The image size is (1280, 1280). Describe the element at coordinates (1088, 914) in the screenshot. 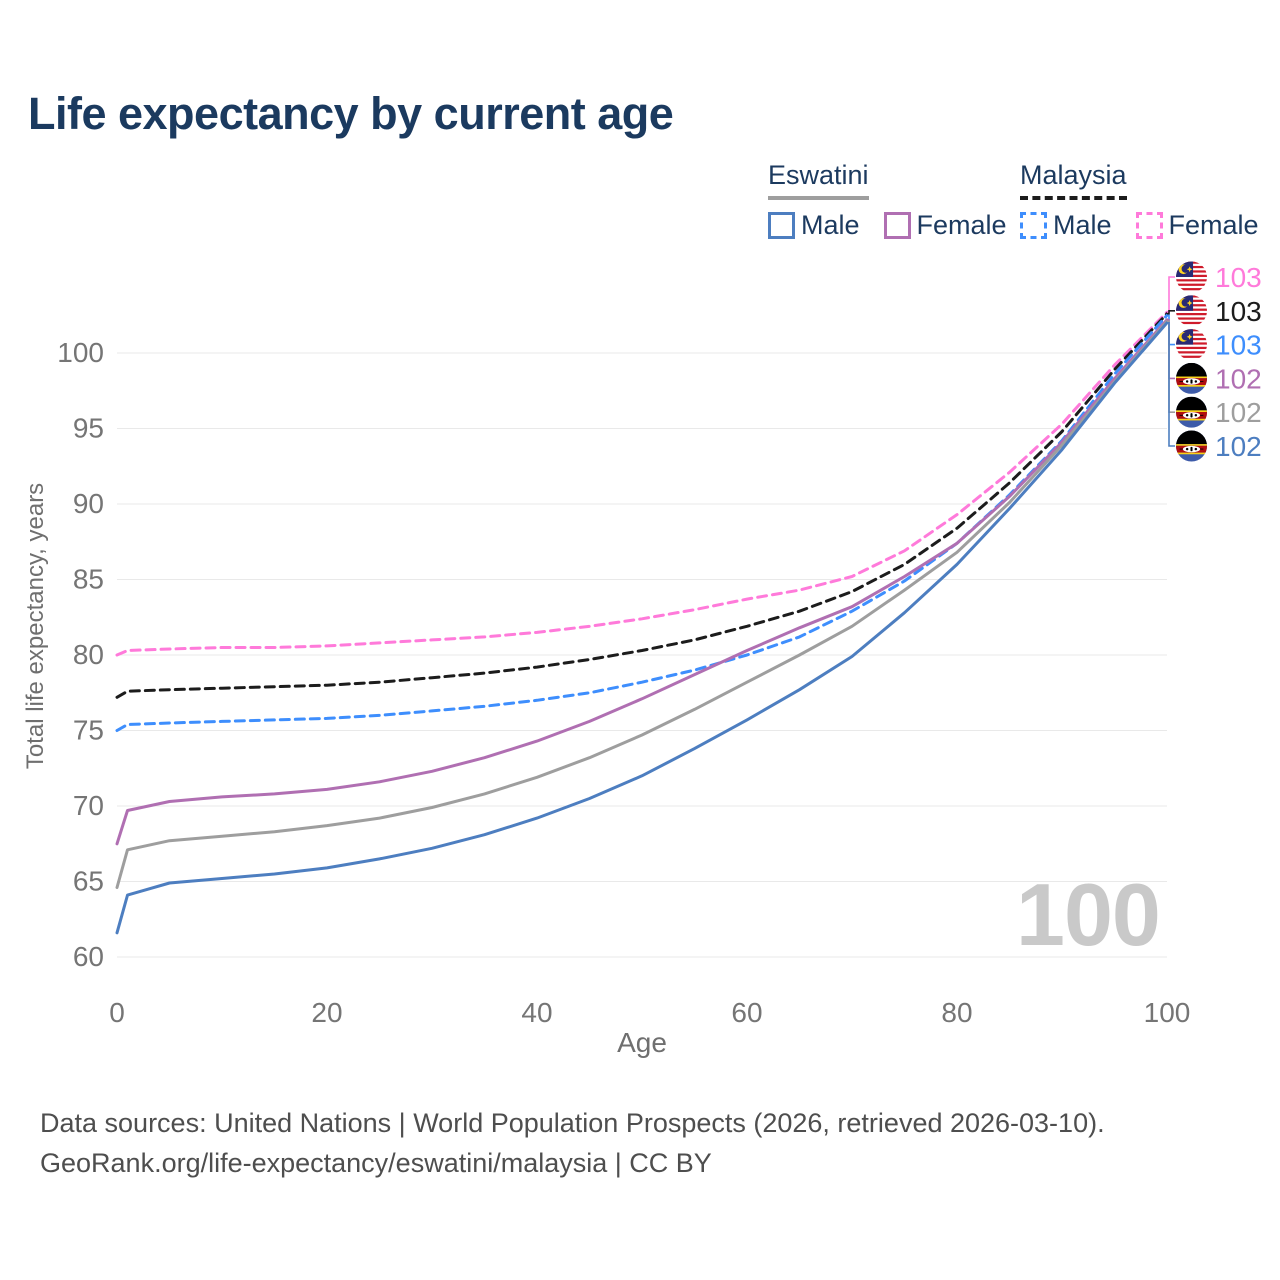

I see `age-watermark: 100` at that location.